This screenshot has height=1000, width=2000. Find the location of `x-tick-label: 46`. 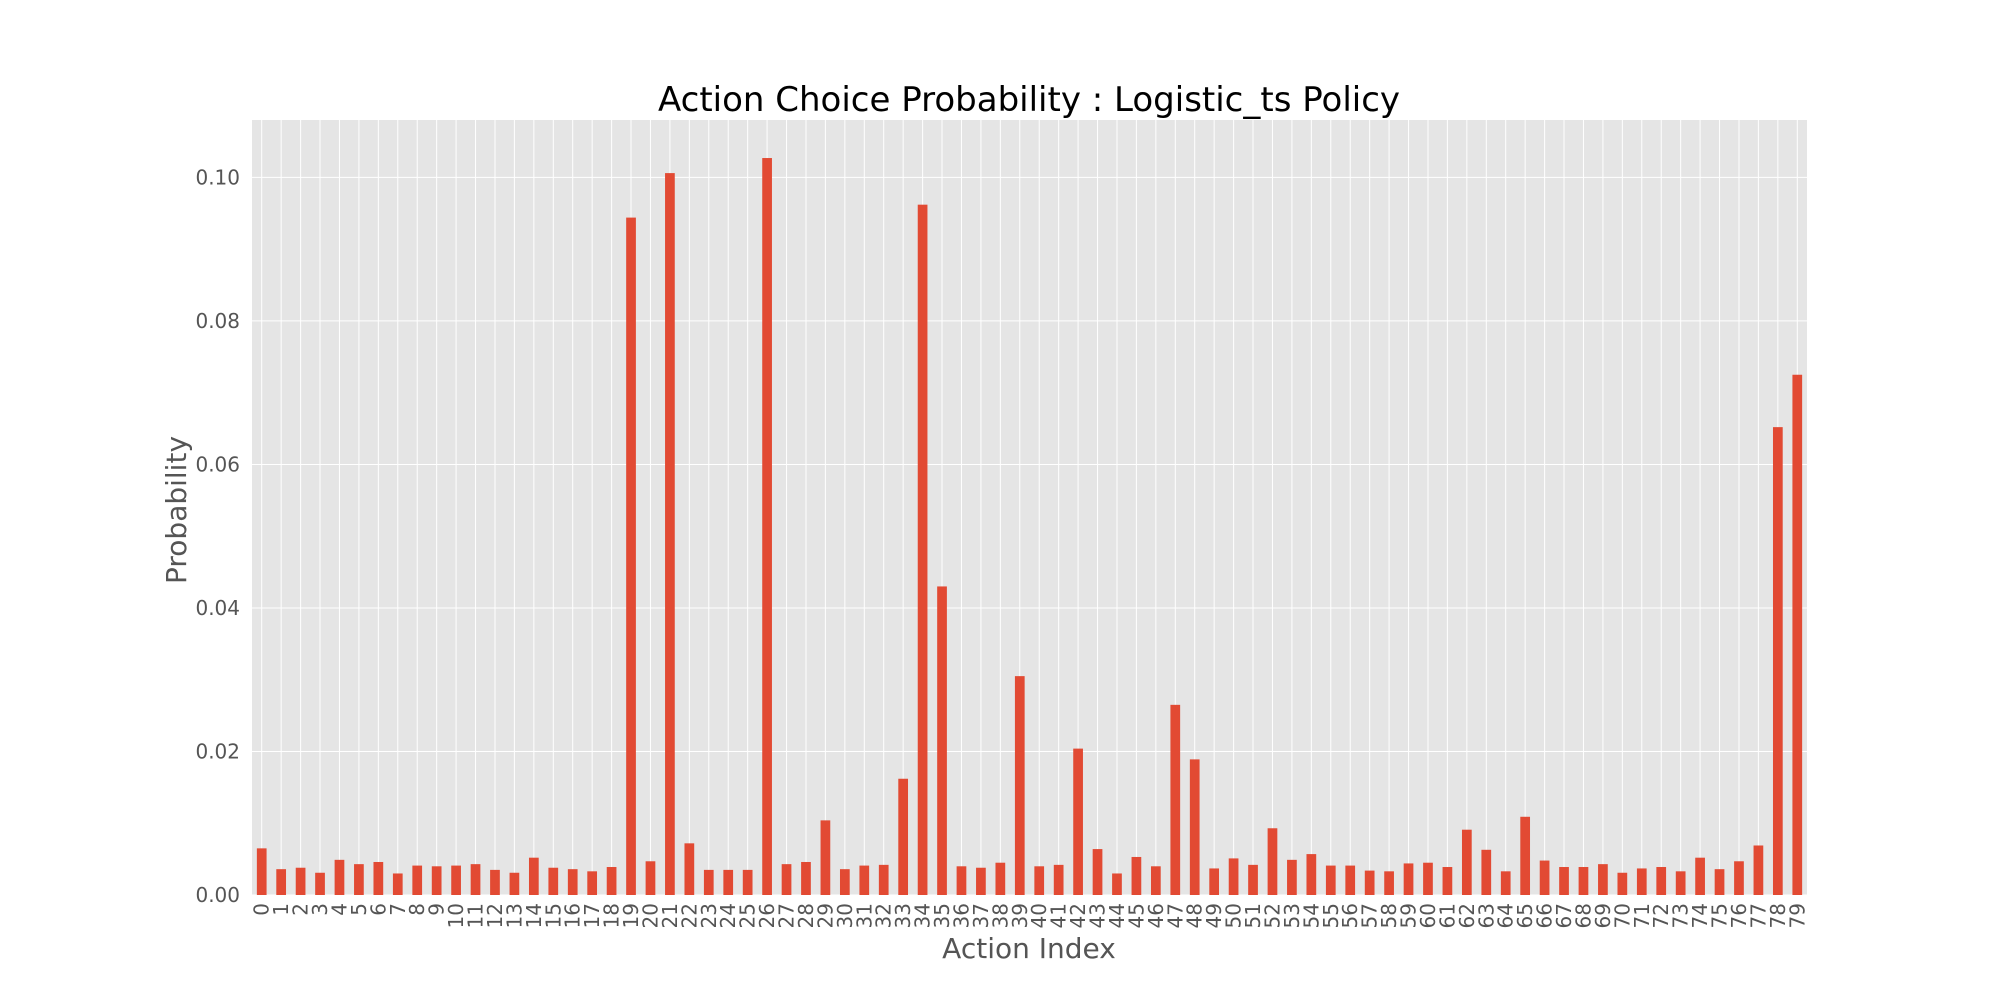

x-tick-label: 46 is located at coordinates (1156, 915).